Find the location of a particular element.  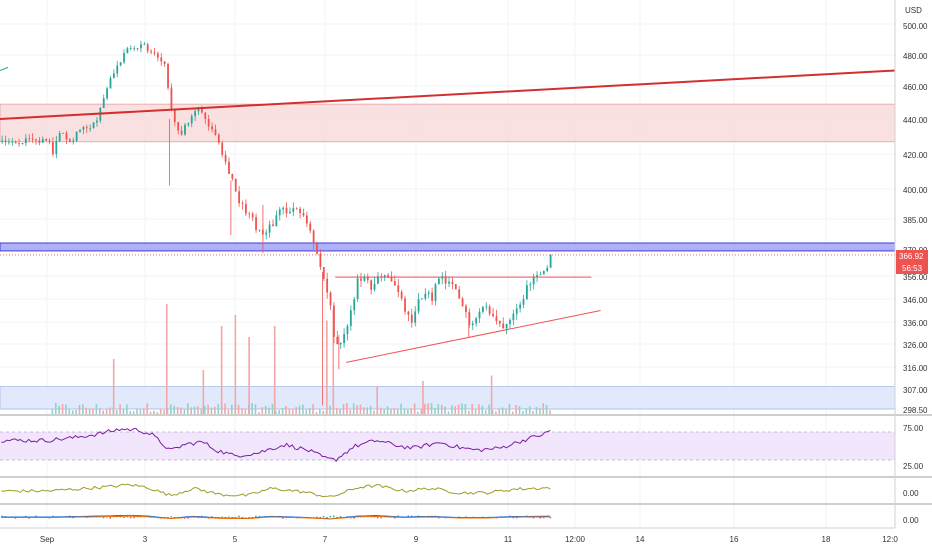

price-tick: 336.00 is located at coordinates (915, 323).